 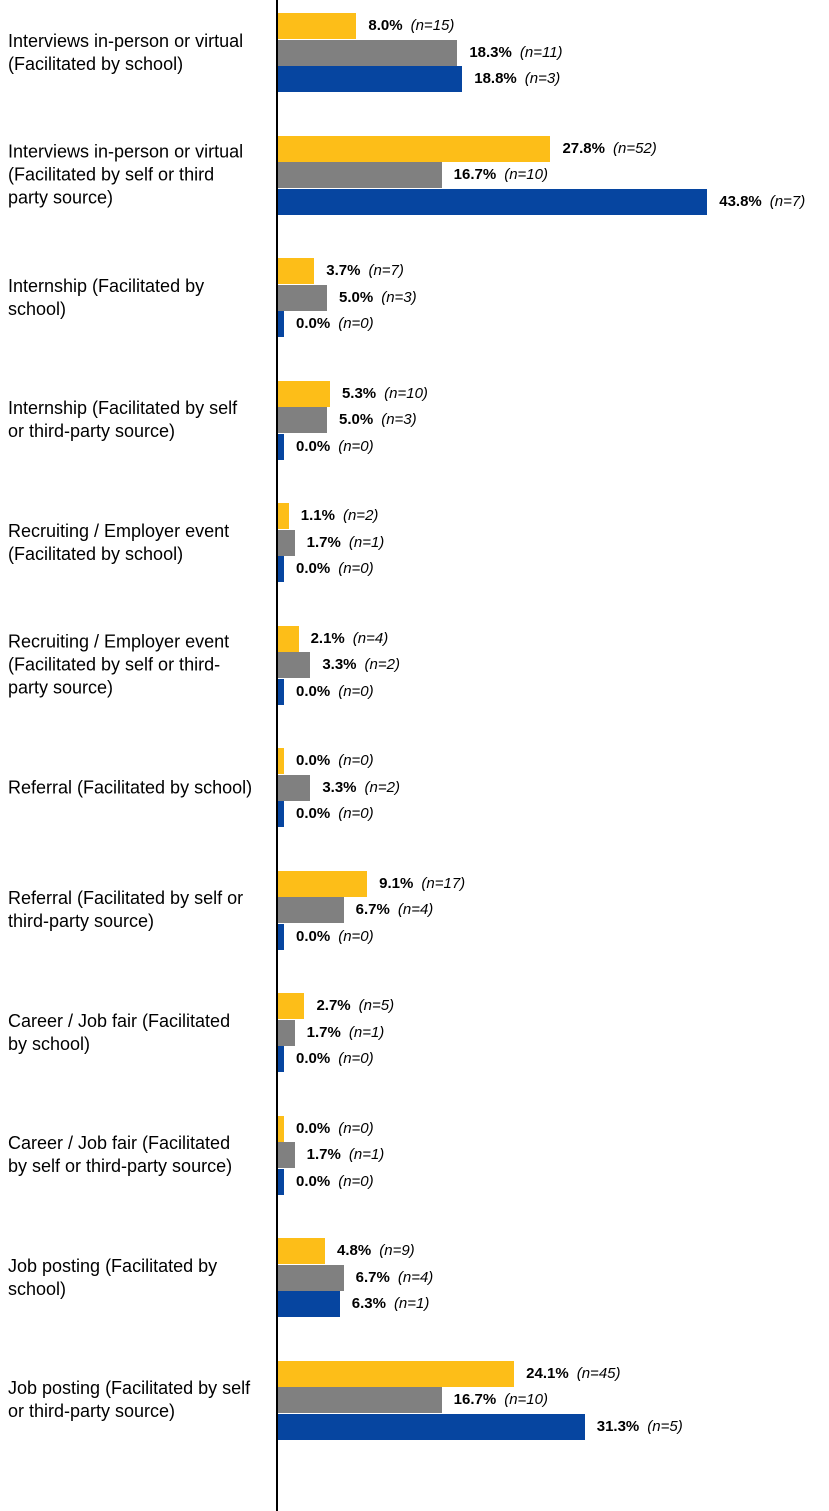 I want to click on value-label: 1.1%, so click(x=317, y=515).